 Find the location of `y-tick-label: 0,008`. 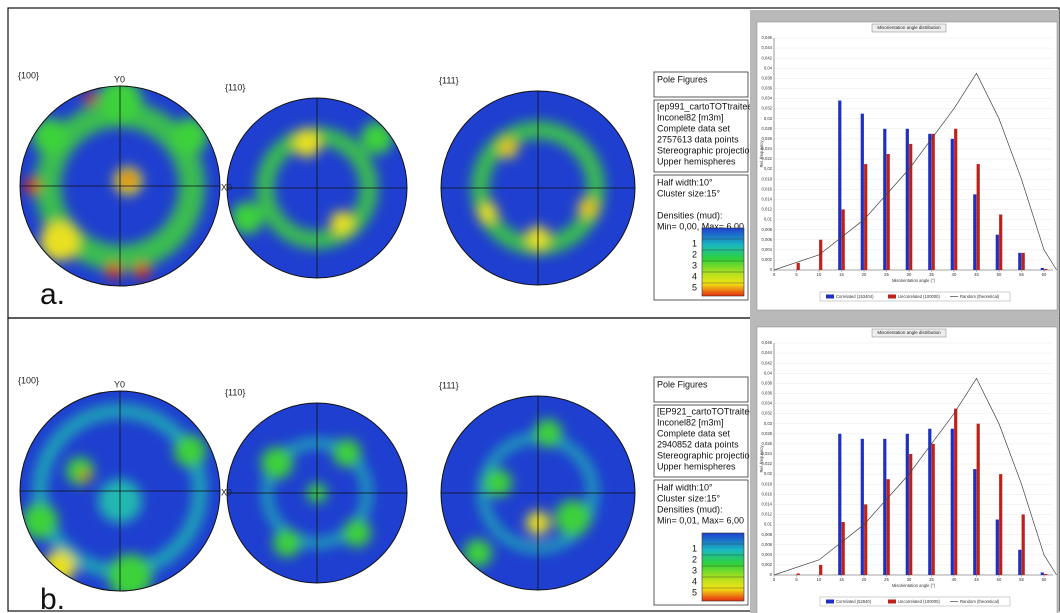

y-tick-label: 0,008 is located at coordinates (767, 229).